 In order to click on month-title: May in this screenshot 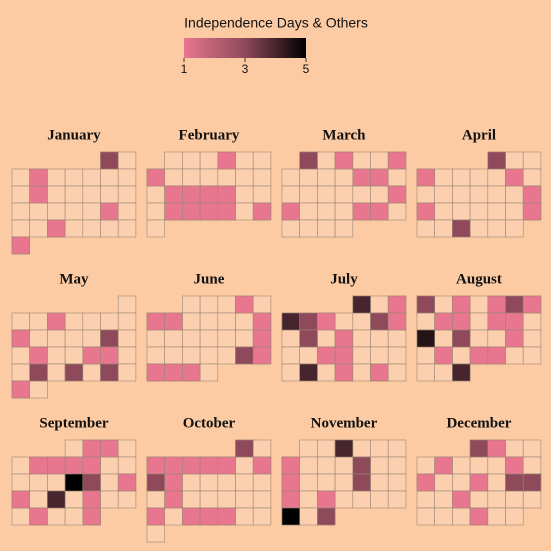, I will do `click(74, 279)`.